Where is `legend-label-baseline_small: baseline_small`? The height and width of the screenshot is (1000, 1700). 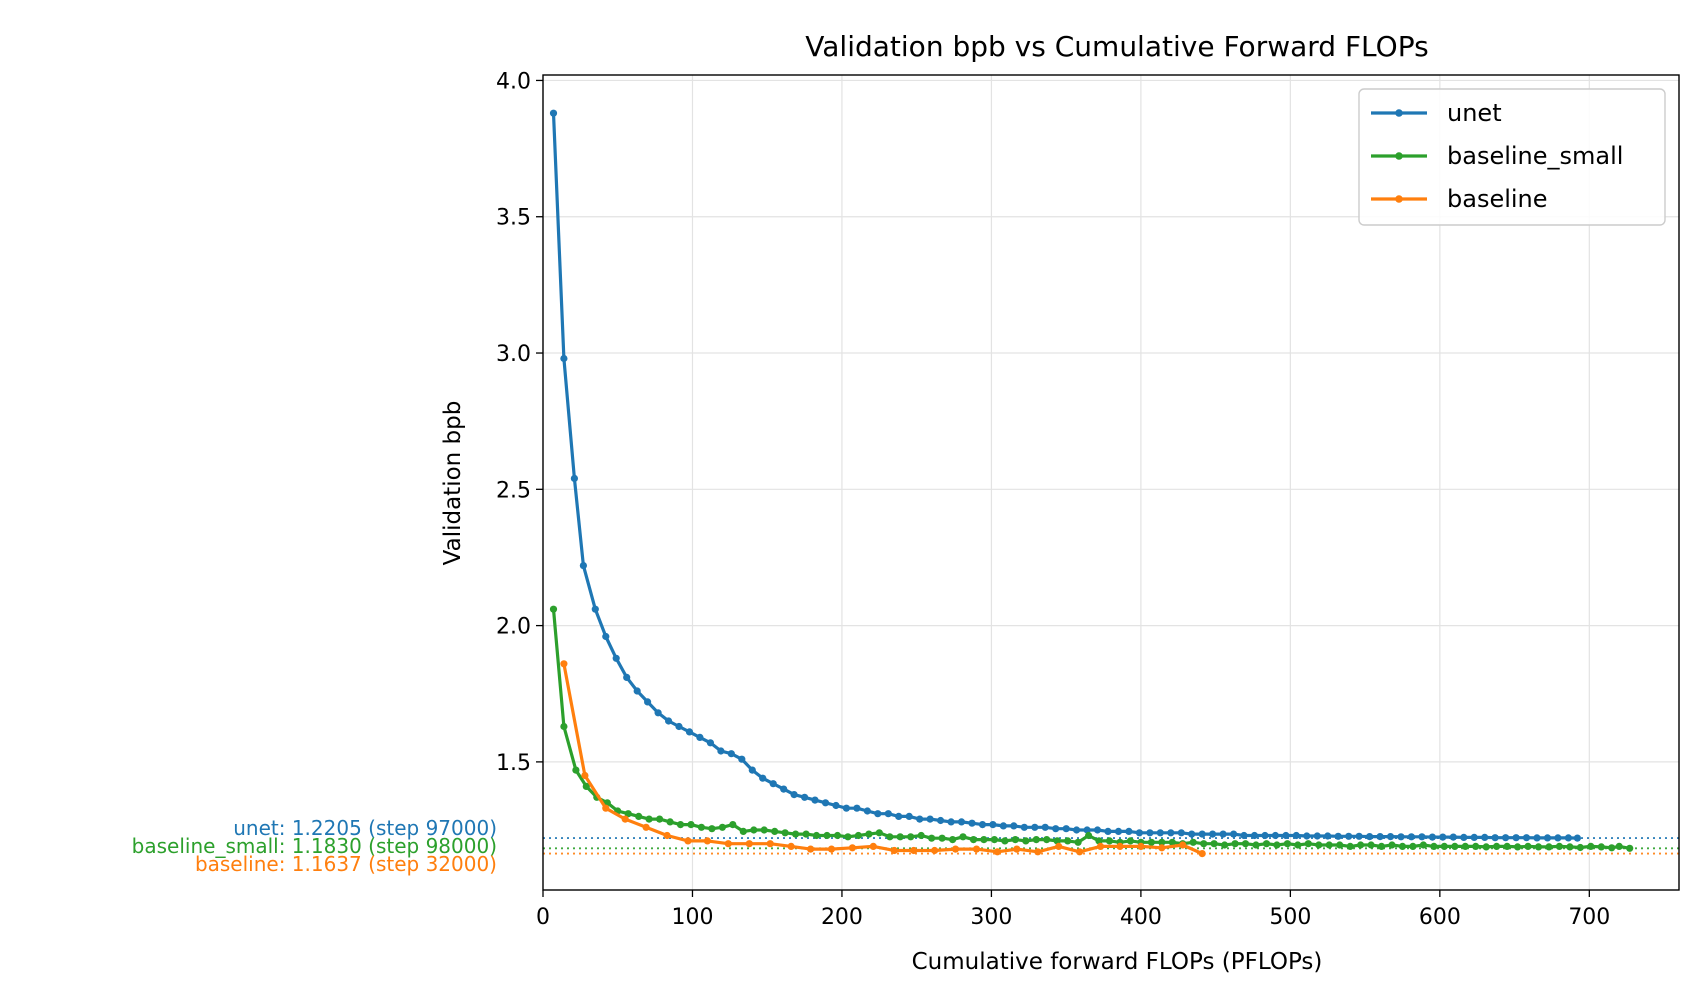
legend-label-baseline_small: baseline_small is located at coordinates (1535, 156).